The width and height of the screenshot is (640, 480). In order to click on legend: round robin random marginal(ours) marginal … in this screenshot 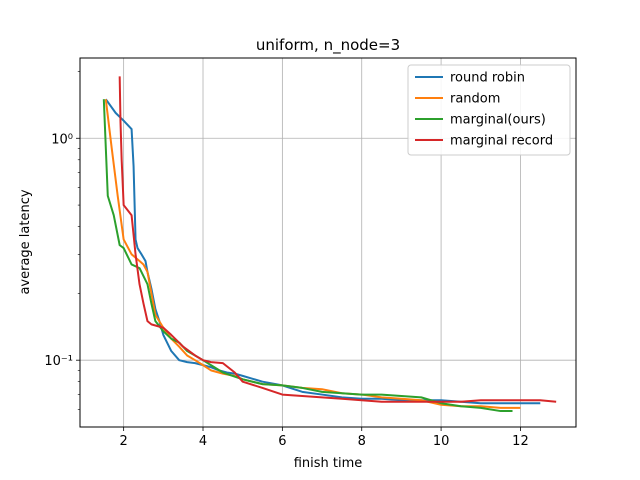, I will do `click(489, 110)`.